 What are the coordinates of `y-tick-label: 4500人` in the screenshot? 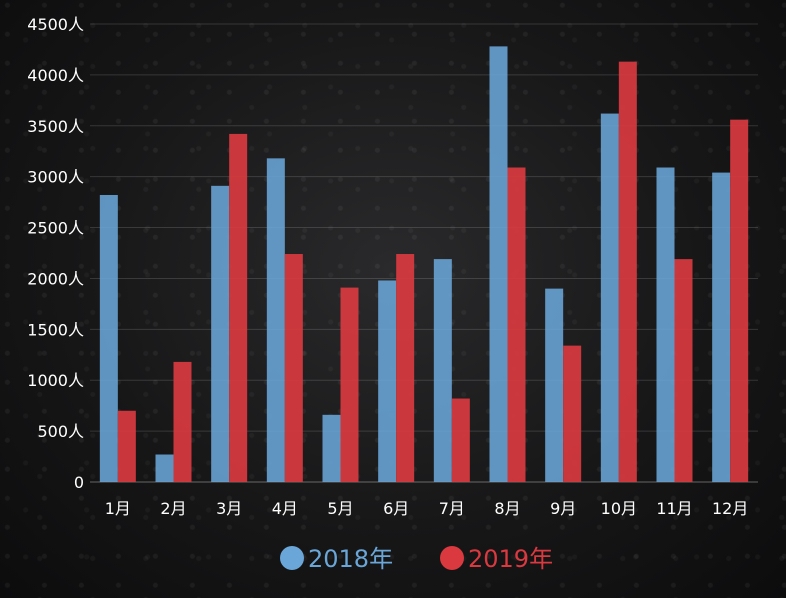 It's located at (55, 24).